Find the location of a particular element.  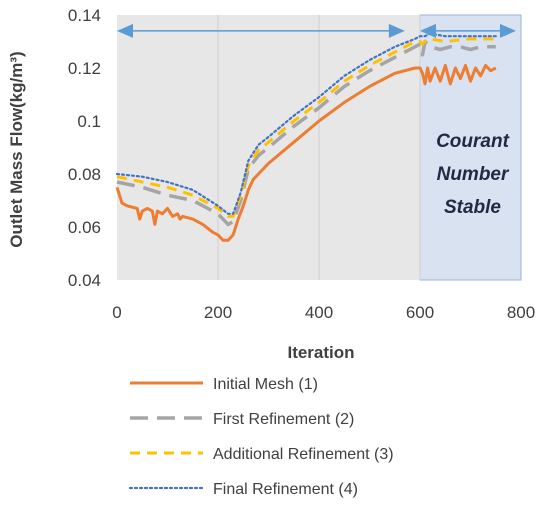

y-axis-title: Outlet Mass Flow(kg/m³) is located at coordinates (16, 149).